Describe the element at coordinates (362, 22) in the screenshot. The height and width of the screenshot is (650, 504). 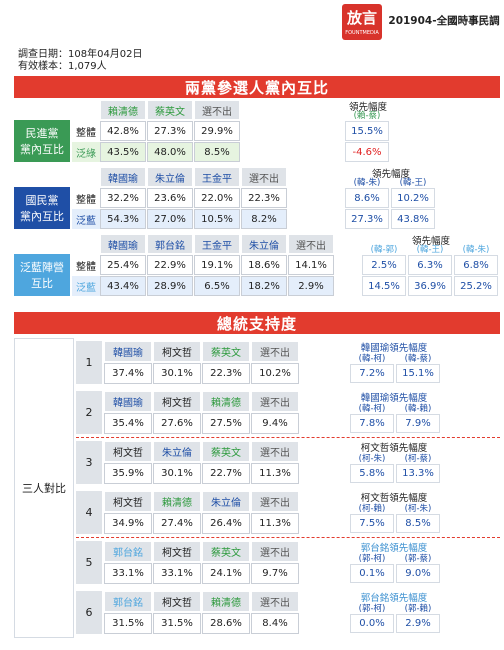
I see `logo-box` at that location.